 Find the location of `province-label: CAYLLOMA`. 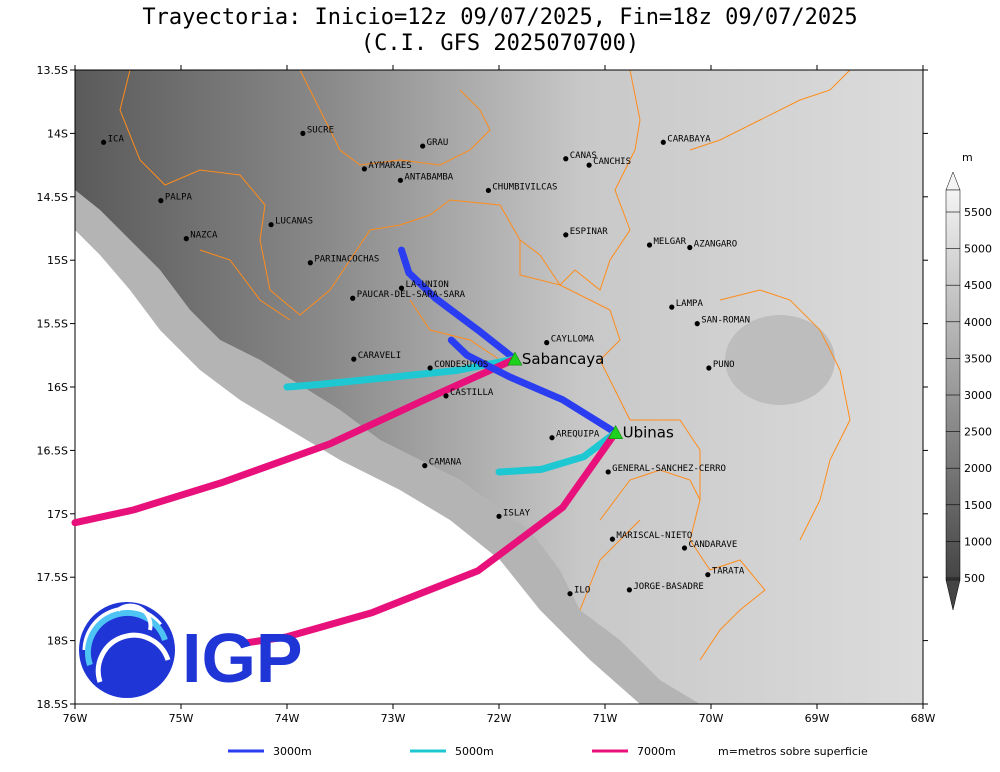

province-label: CAYLLOMA is located at coordinates (573, 340).